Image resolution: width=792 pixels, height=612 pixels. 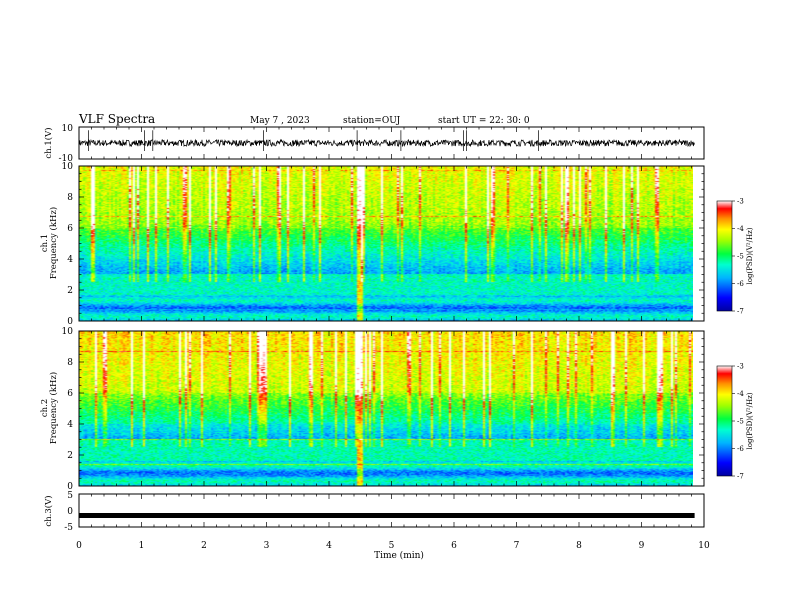 What do you see at coordinates (48, 510) in the screenshot?
I see `ch3-waveform-ylabel: ch.3(V)` at bounding box center [48, 510].